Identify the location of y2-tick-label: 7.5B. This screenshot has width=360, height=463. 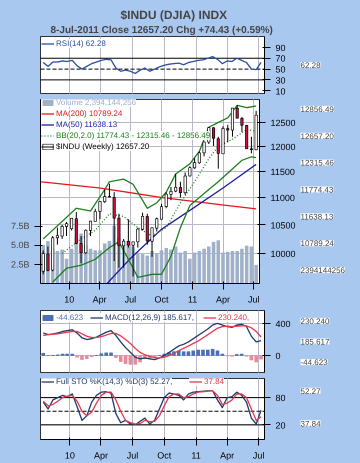
(20, 226).